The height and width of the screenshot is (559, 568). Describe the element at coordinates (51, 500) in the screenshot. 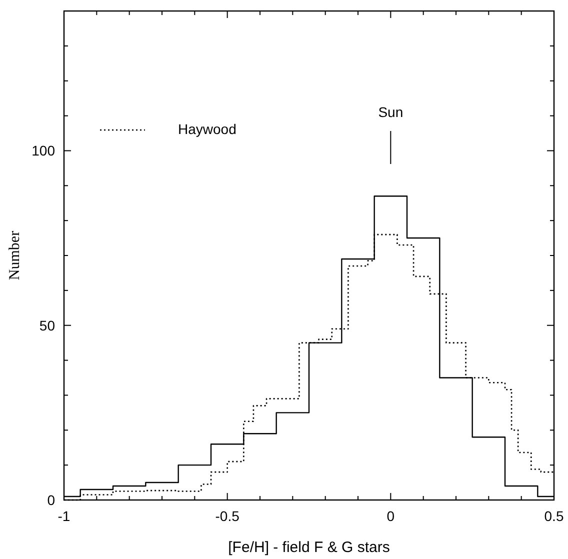

I see `y-tick-label: 0` at that location.